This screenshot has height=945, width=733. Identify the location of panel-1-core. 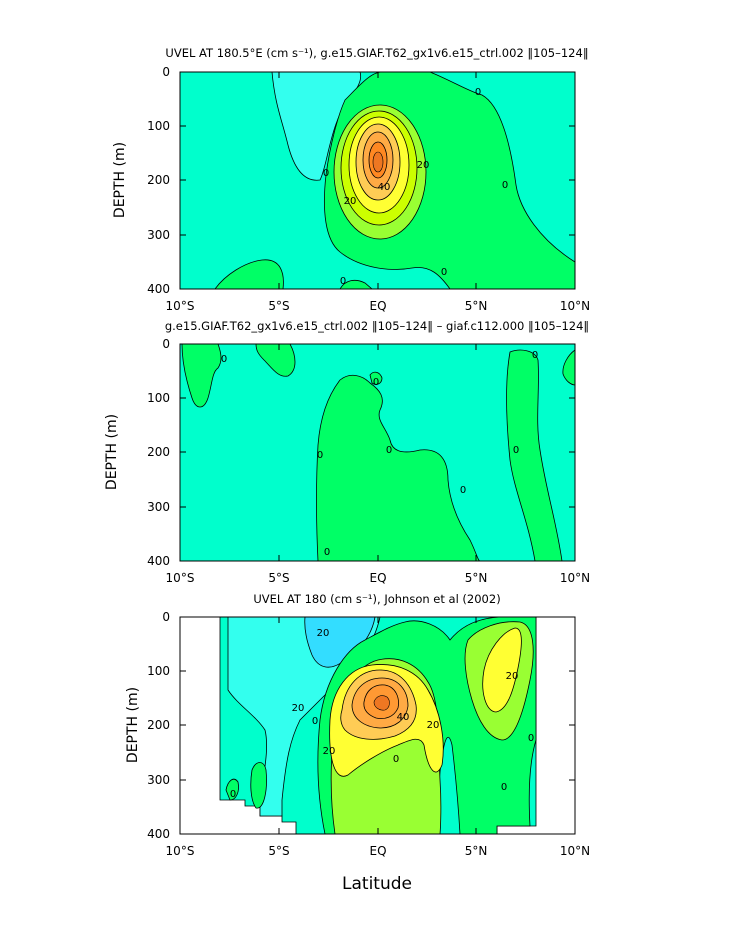
(378, 162).